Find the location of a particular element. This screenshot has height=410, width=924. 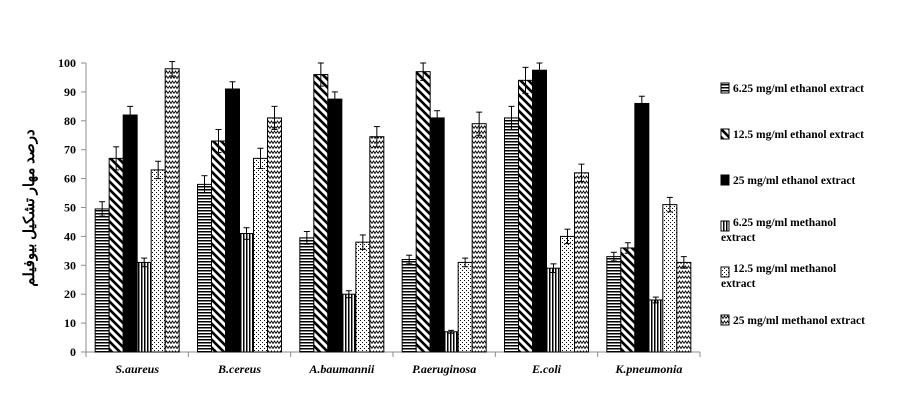

y-tick-label: 30 is located at coordinates (70, 265).